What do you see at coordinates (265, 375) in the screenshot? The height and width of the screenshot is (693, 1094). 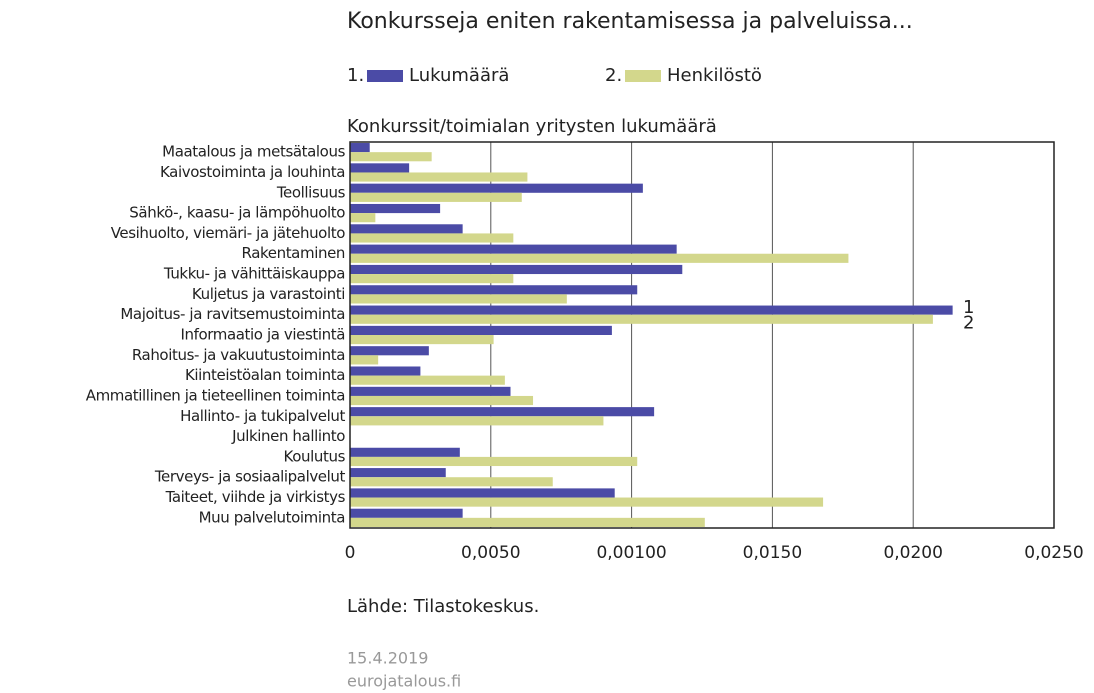 I see `y-tick-label: Kiinteistöalan toiminta` at bounding box center [265, 375].